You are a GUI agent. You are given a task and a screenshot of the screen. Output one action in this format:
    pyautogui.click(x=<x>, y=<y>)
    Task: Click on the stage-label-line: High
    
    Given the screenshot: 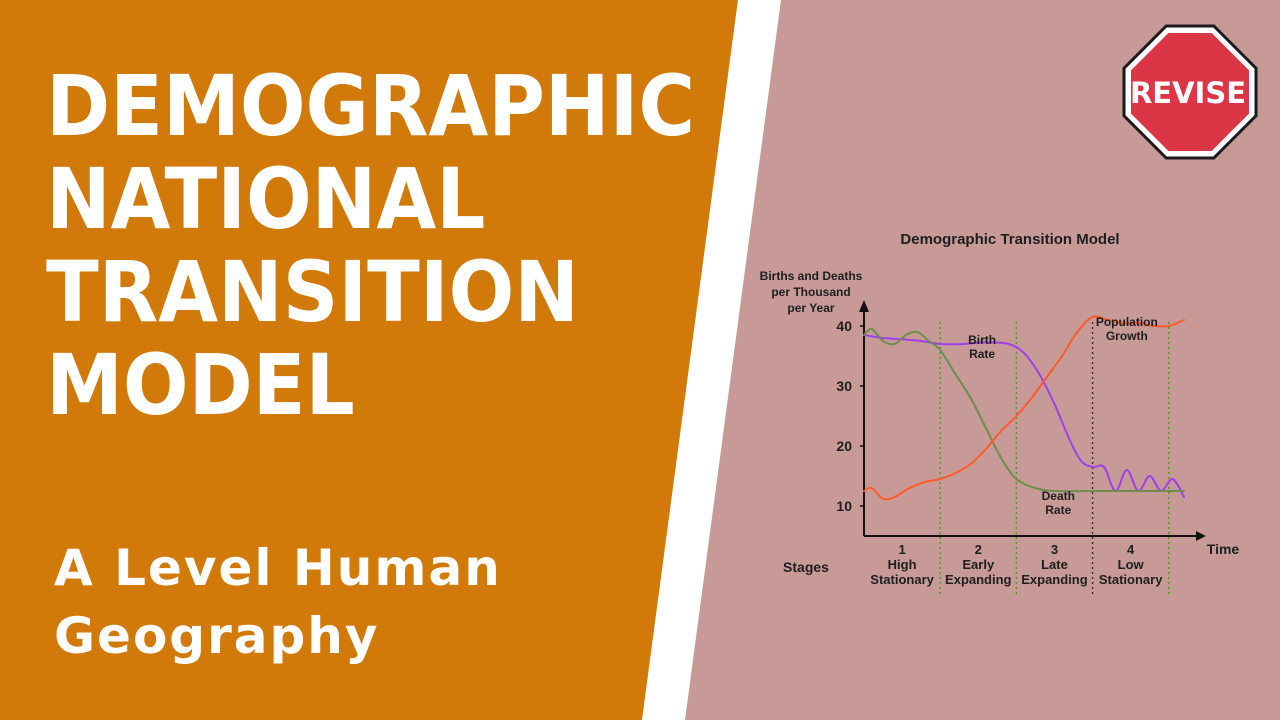 What is the action you would take?
    pyautogui.click(x=902, y=564)
    